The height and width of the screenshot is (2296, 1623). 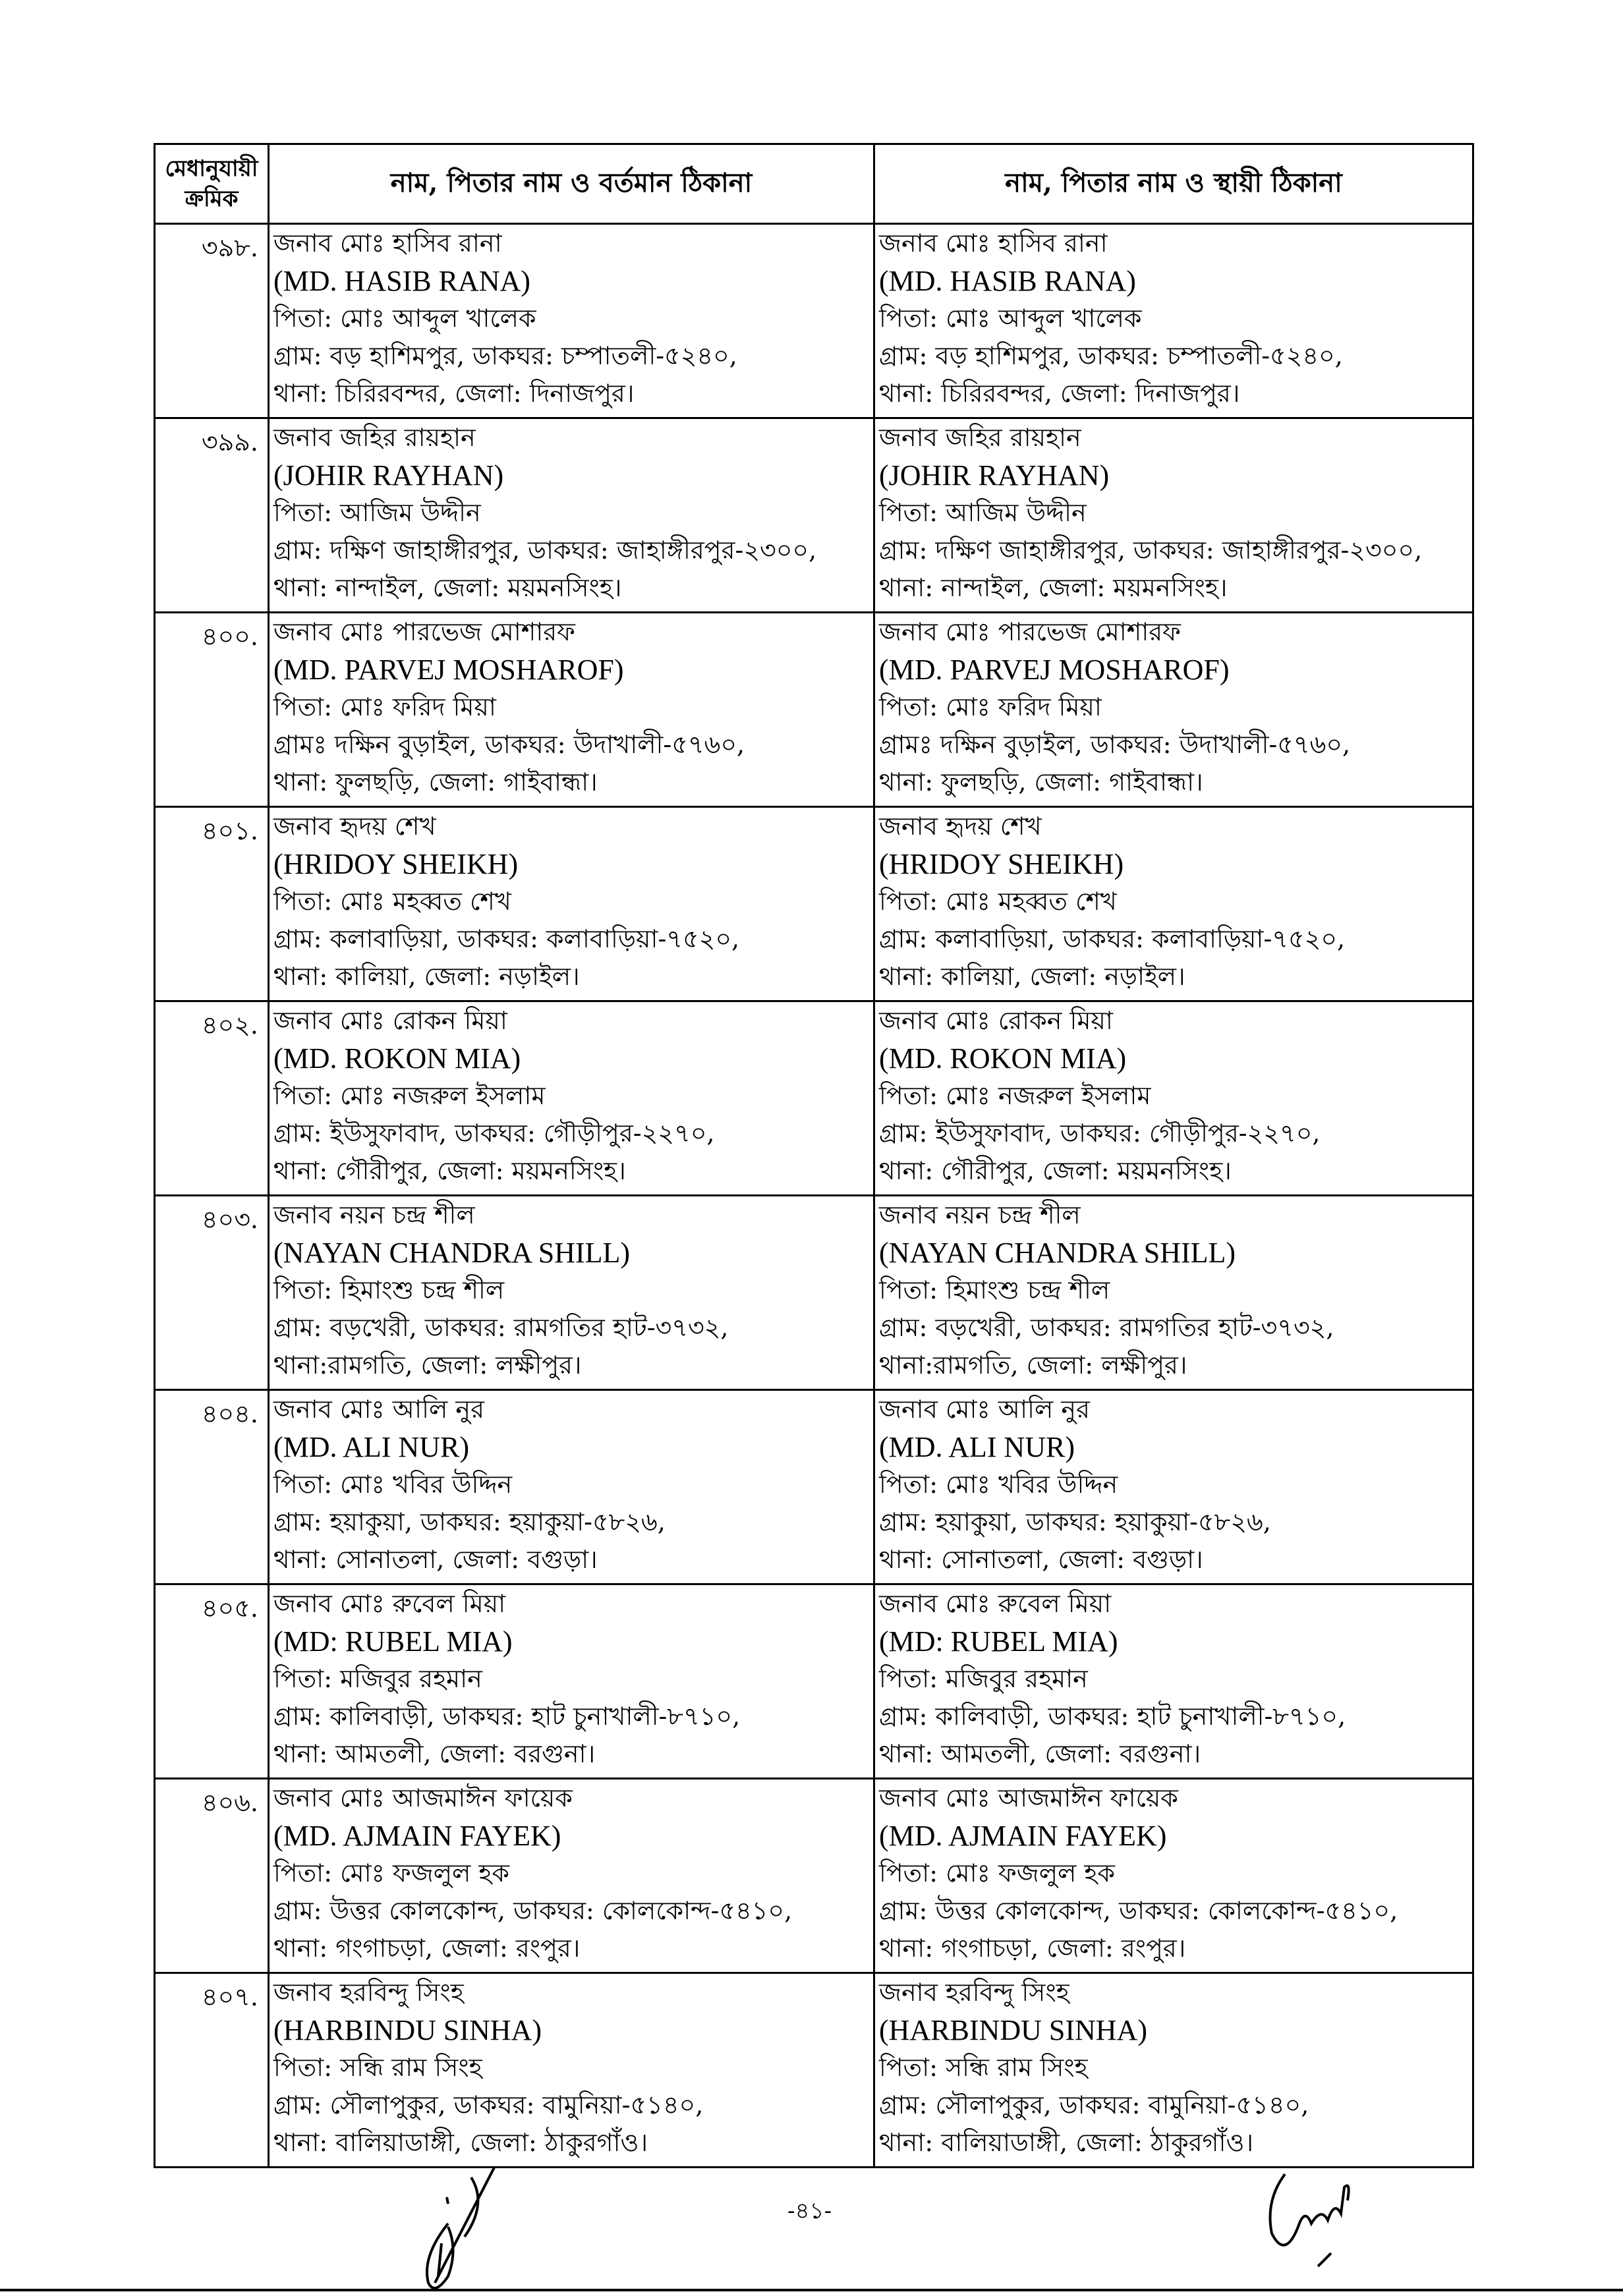 What do you see at coordinates (435, 1559) in the screenshot?
I see `thana-district: থানা: সোনাতলা, জেলা: বগুড়া।` at bounding box center [435, 1559].